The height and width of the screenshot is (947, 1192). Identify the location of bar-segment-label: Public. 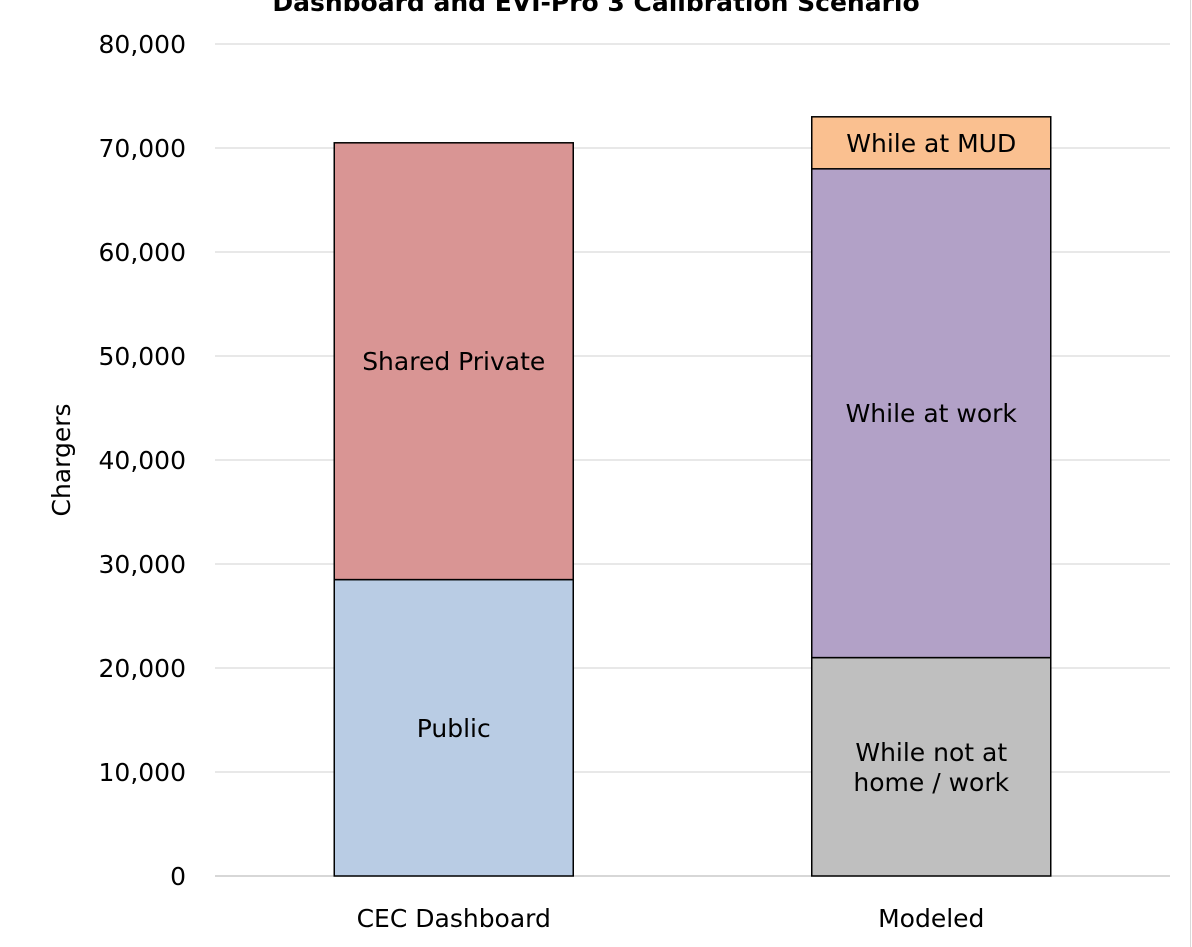
(454, 728).